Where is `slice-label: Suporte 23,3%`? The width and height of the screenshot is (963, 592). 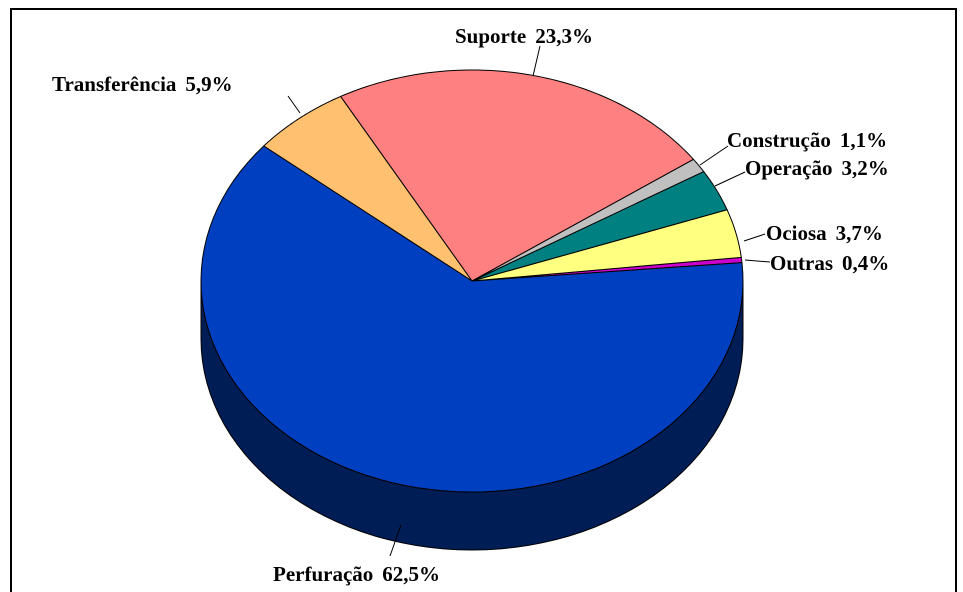
slice-label: Suporte 23,3% is located at coordinates (524, 36).